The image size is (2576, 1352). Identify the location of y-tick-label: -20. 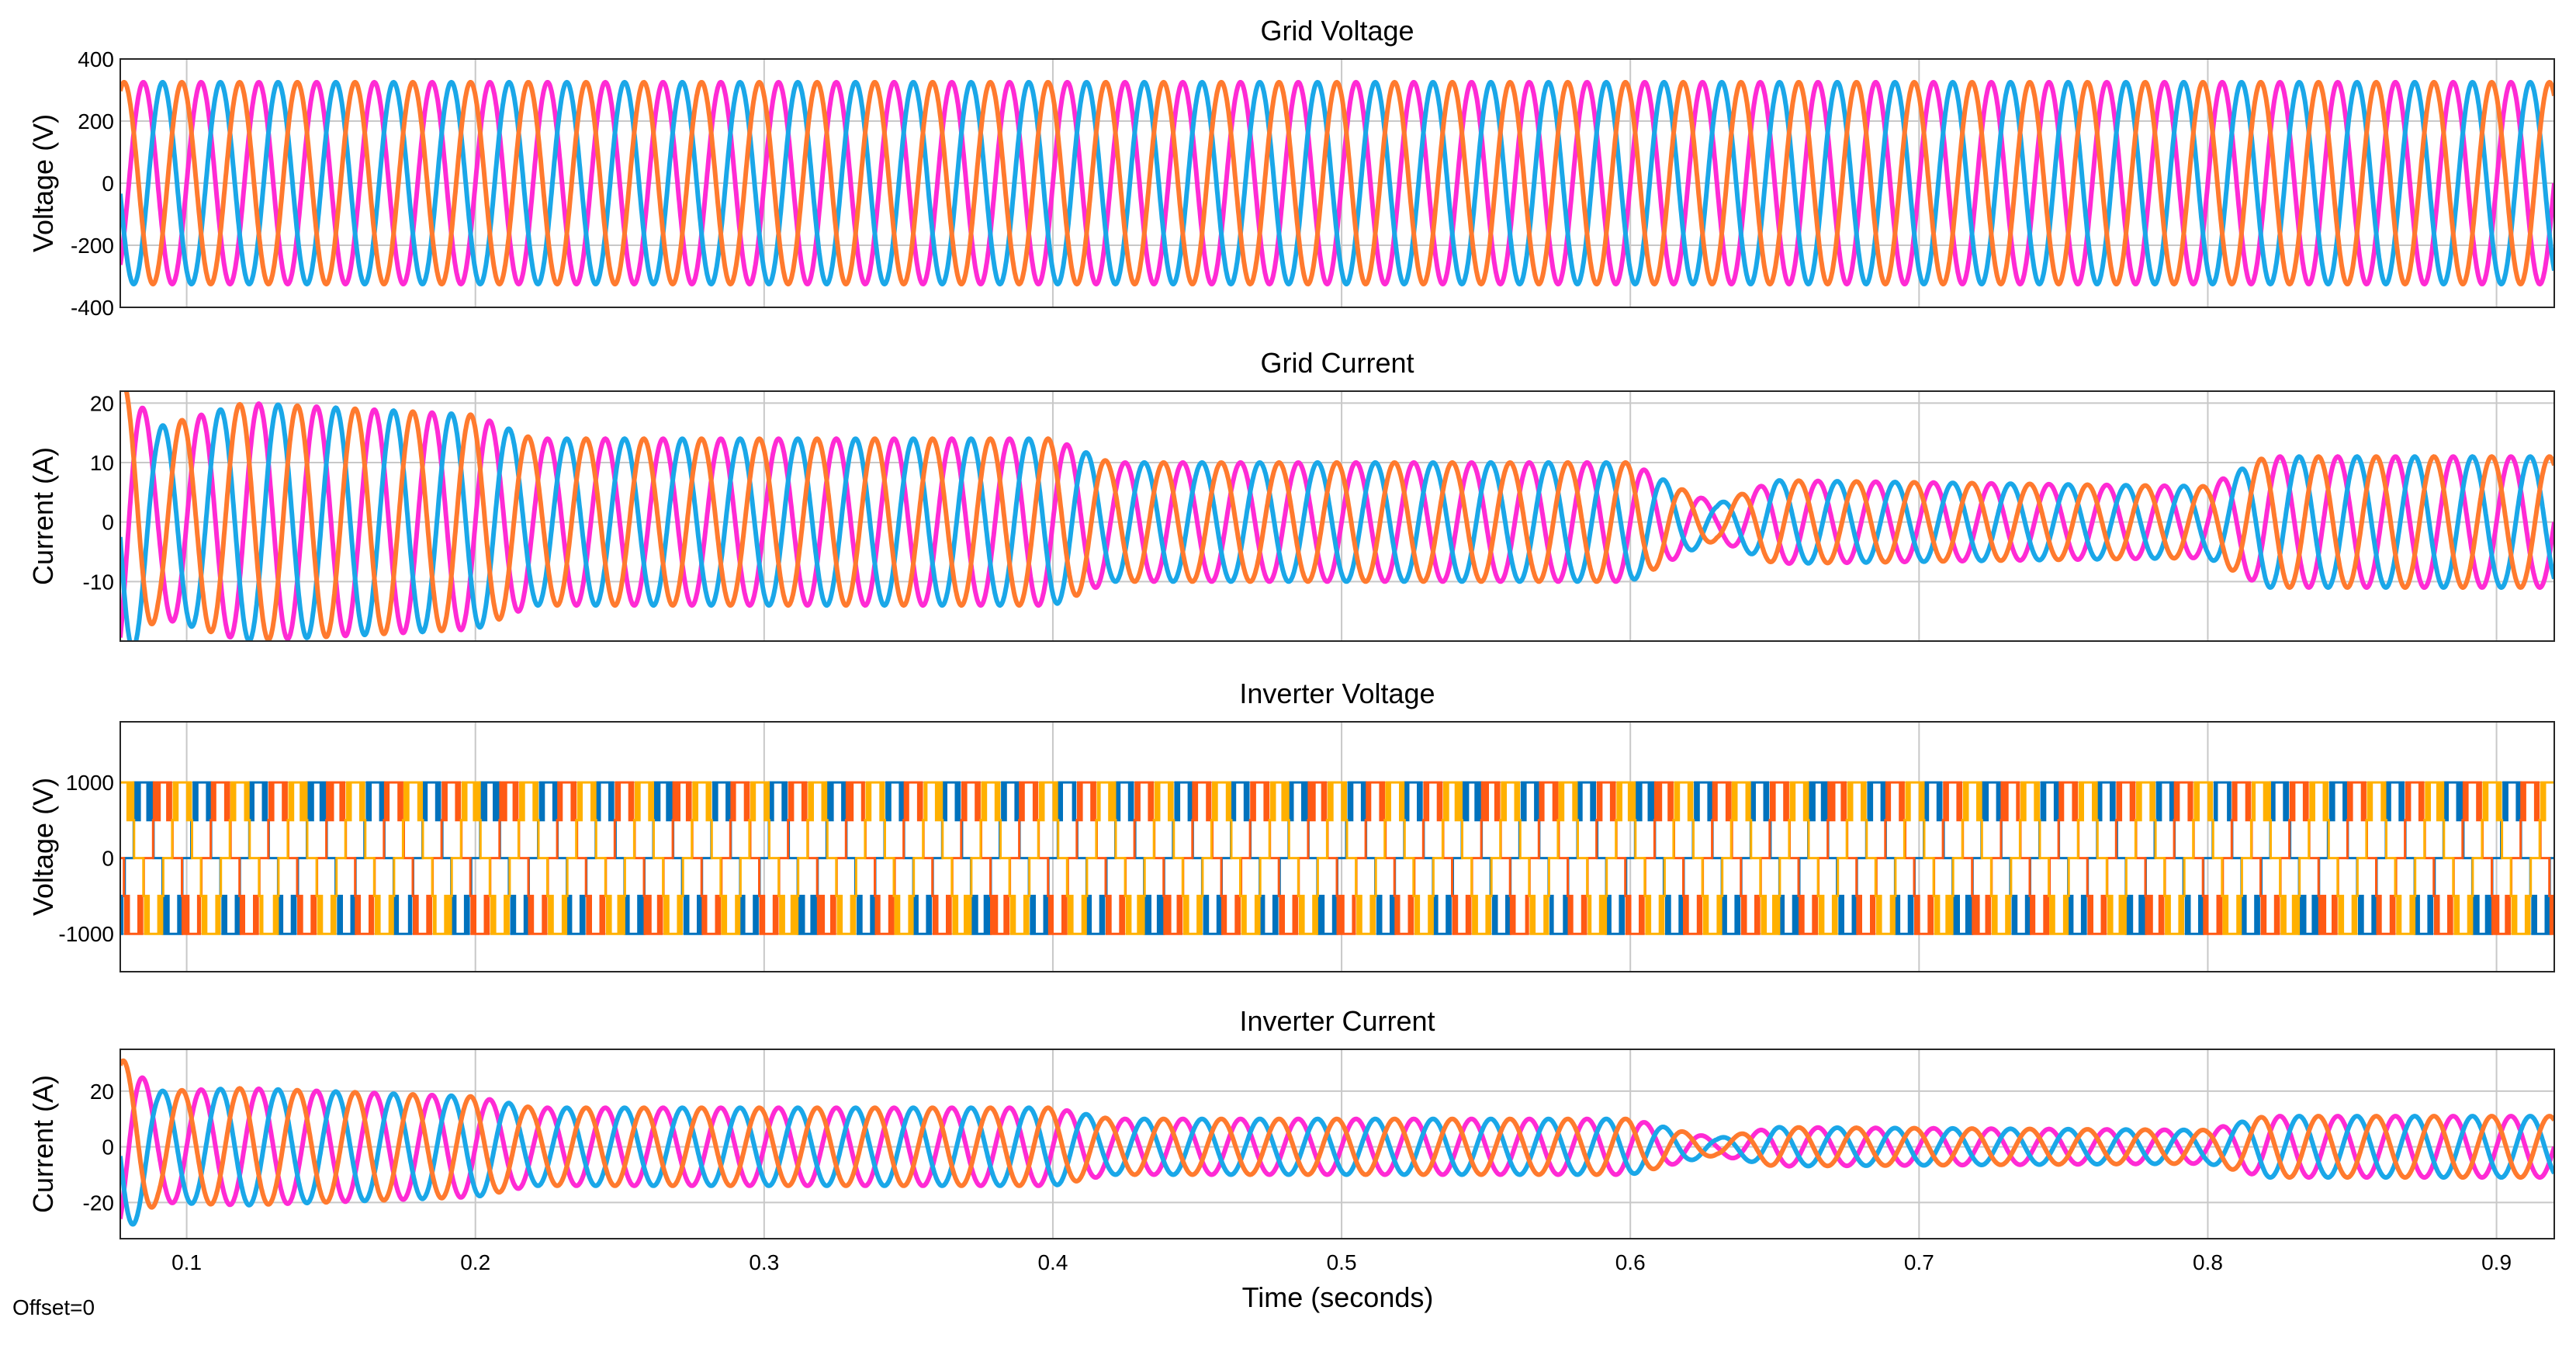
(98, 1203).